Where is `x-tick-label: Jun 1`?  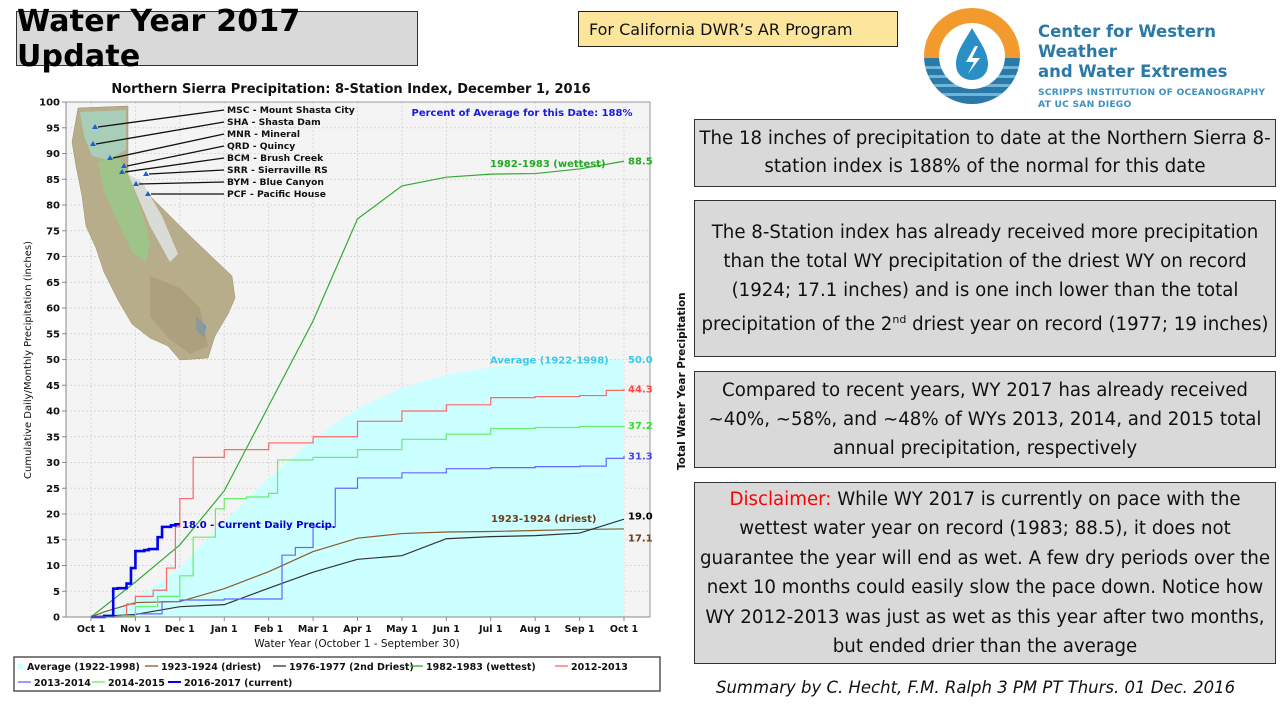
x-tick-label: Jun 1 is located at coordinates (446, 629).